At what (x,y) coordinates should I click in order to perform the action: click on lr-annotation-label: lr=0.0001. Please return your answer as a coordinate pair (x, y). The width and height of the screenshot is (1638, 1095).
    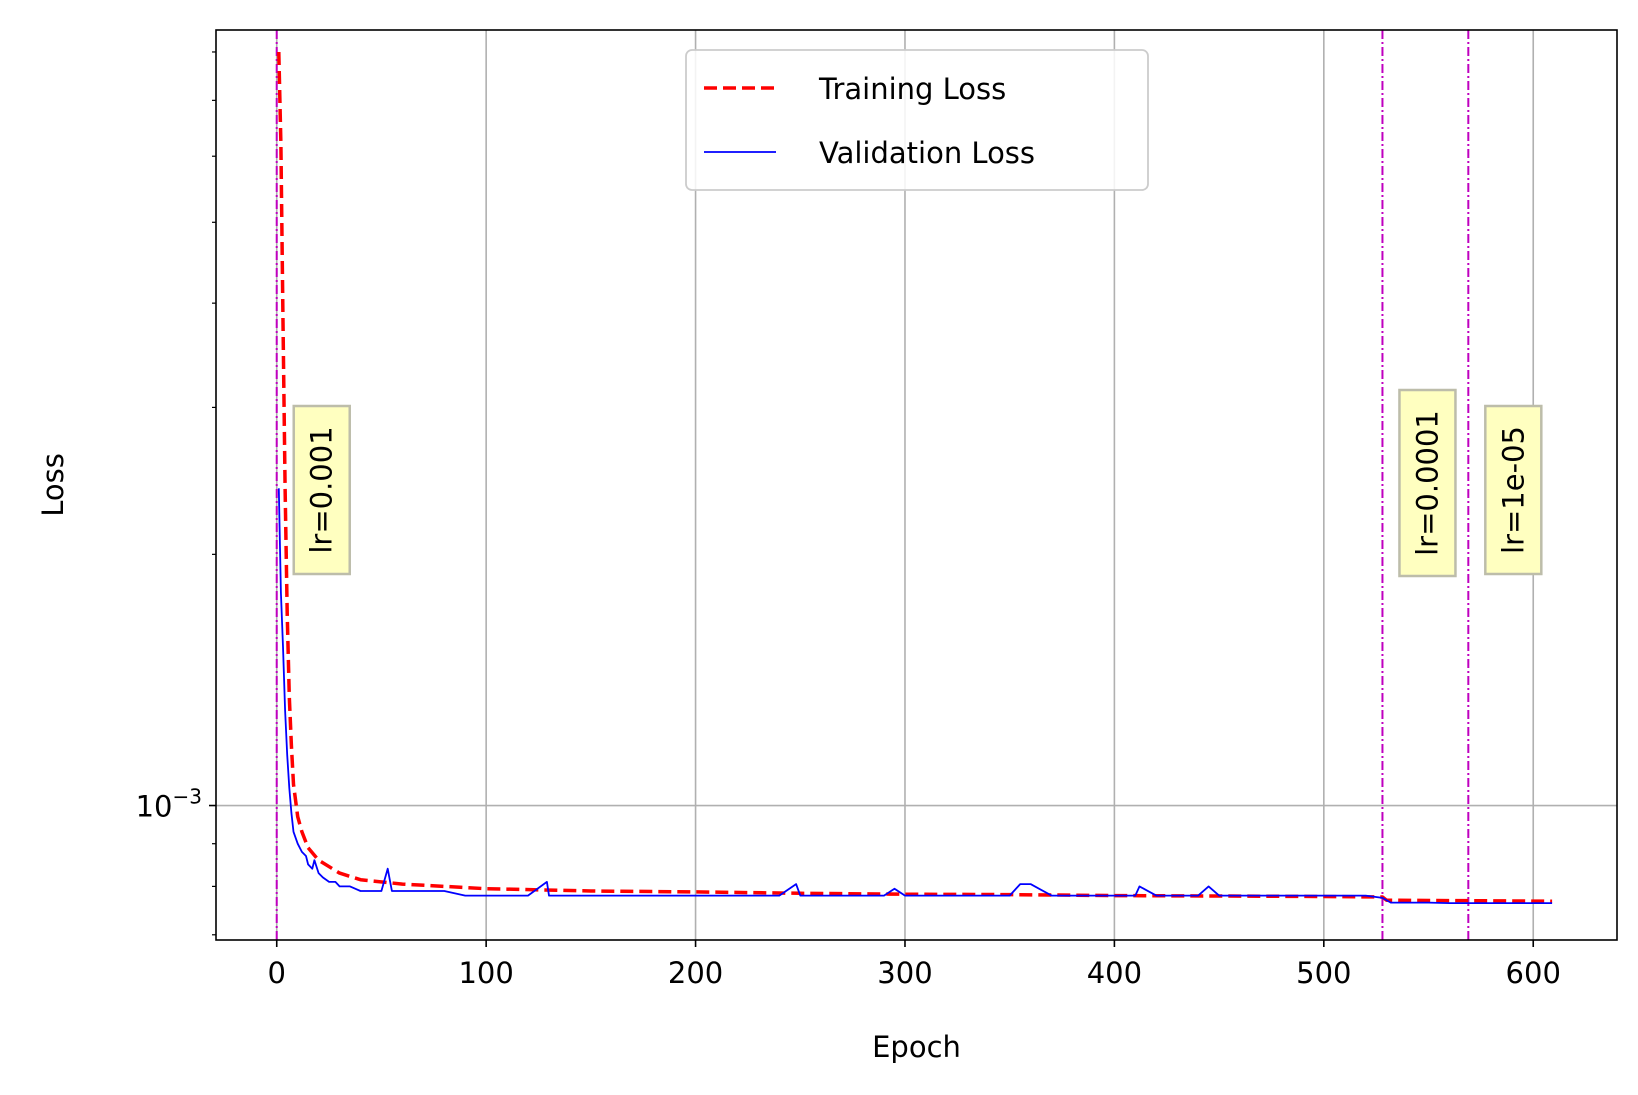
    Looking at the image, I should click on (1427, 483).